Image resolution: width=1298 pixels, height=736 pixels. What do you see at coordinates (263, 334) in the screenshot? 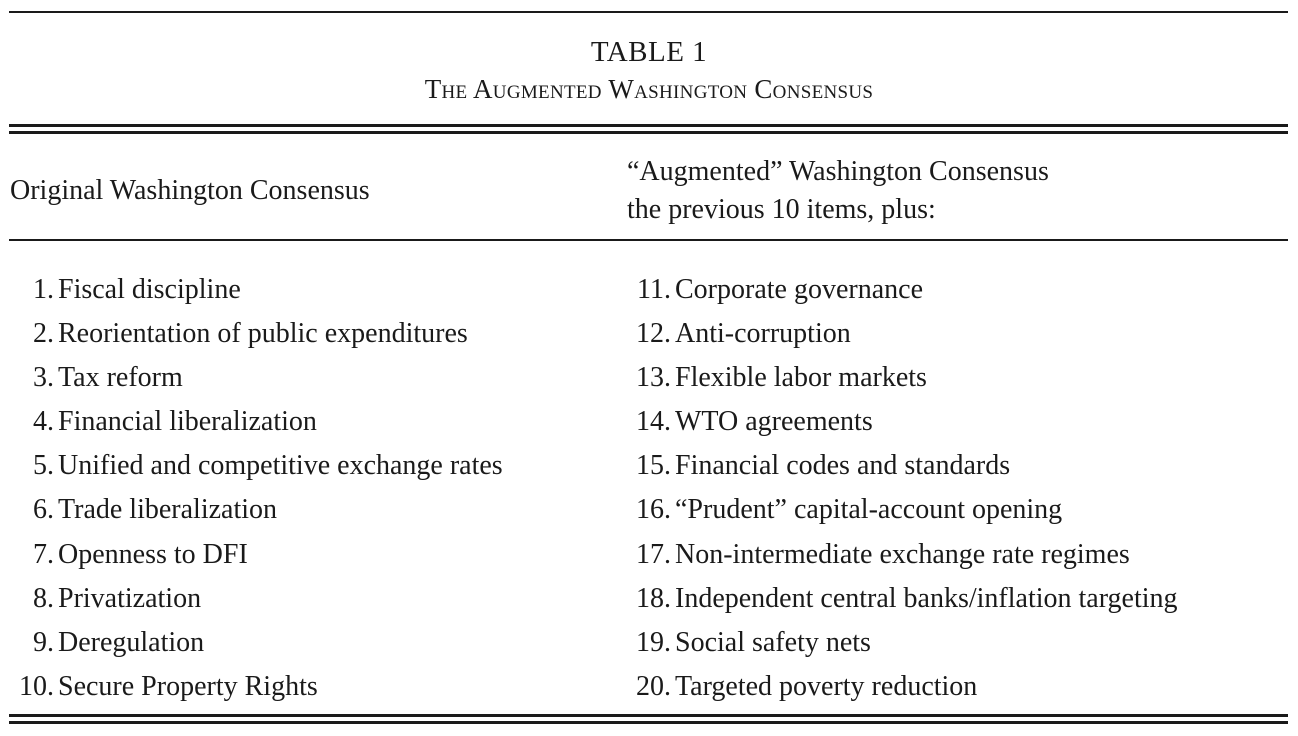
I see `item-text: Reorientation of public expenditures` at bounding box center [263, 334].